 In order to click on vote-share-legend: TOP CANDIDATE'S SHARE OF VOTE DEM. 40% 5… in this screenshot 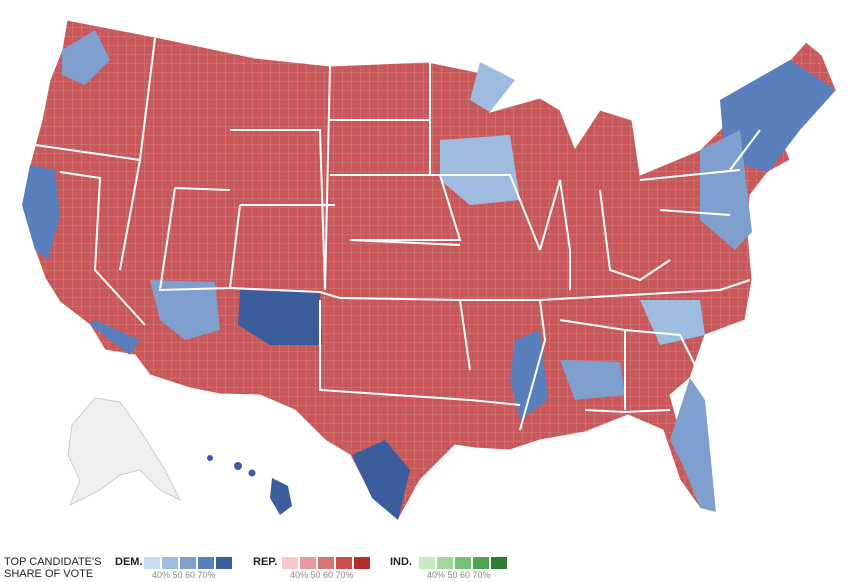, I will do `click(429, 565)`.